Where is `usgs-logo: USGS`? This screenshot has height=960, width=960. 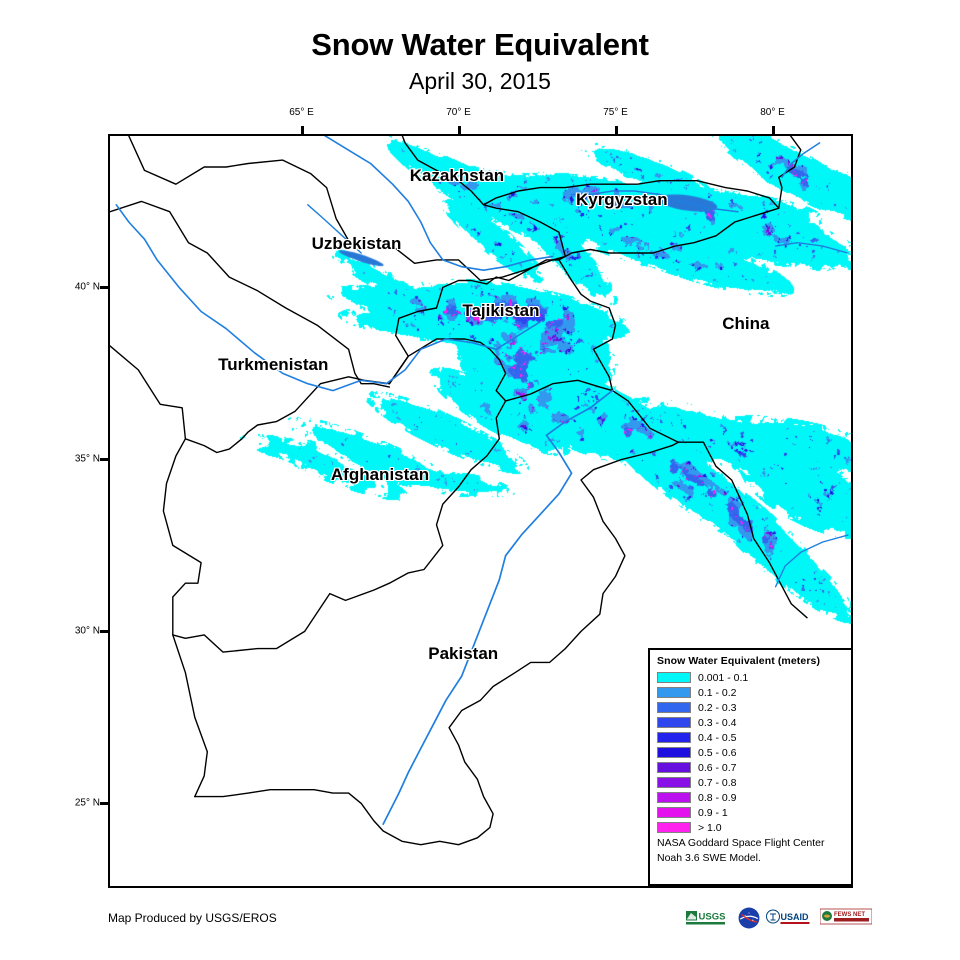 usgs-logo: USGS is located at coordinates (709, 918).